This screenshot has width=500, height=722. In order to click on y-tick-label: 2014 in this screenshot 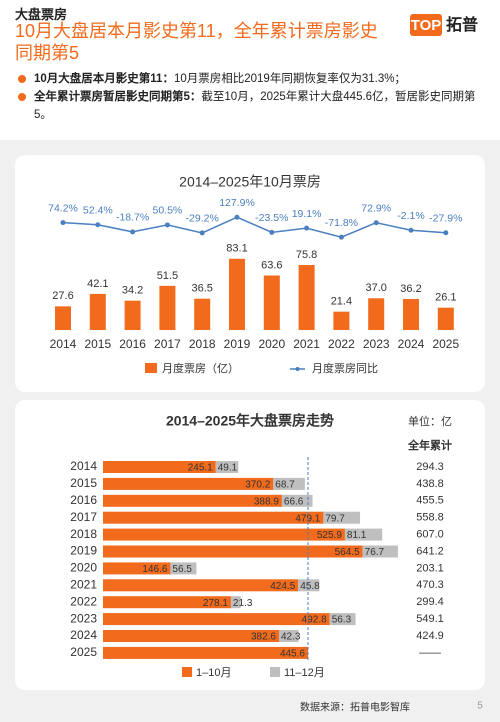, I will do `click(83, 466)`.